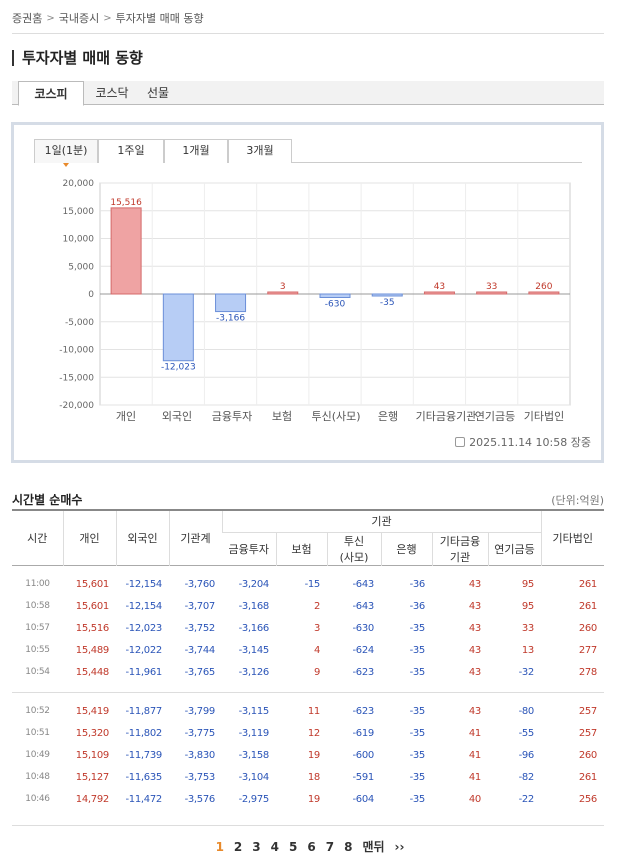 The image size is (620, 862). What do you see at coordinates (301, 548) in the screenshot?
I see `header-insurance: 보험` at bounding box center [301, 548].